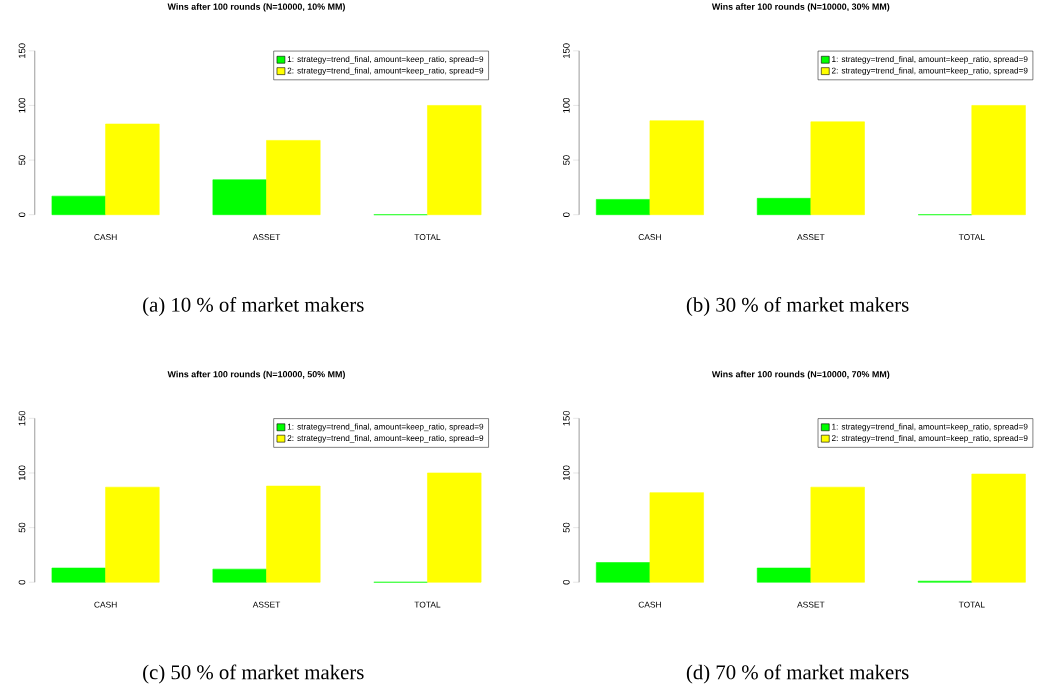 This screenshot has height=693, width=1041. What do you see at coordinates (253, 307) in the screenshot?
I see `text: (a) 10 % of market makers` at bounding box center [253, 307].